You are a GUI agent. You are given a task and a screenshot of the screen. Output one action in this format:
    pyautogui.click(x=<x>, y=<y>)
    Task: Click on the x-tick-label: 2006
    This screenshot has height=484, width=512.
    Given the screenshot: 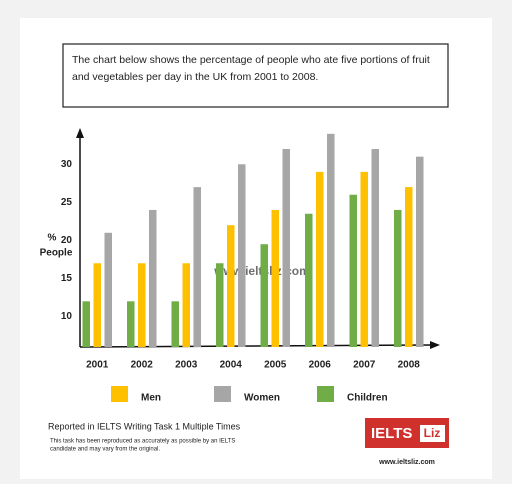 What is the action you would take?
    pyautogui.click(x=320, y=365)
    